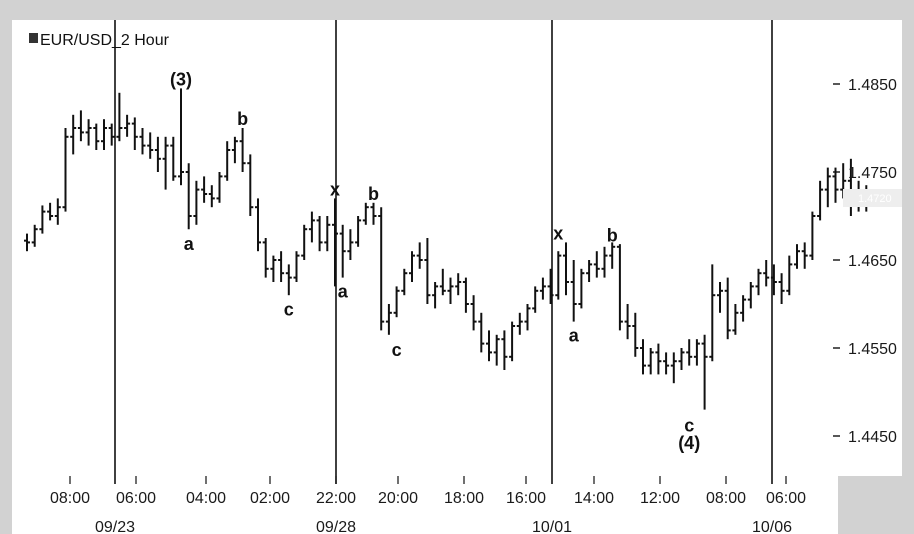 The height and width of the screenshot is (534, 914). What do you see at coordinates (872, 349) in the screenshot?
I see `y-tick-label: 1.4550` at bounding box center [872, 349].